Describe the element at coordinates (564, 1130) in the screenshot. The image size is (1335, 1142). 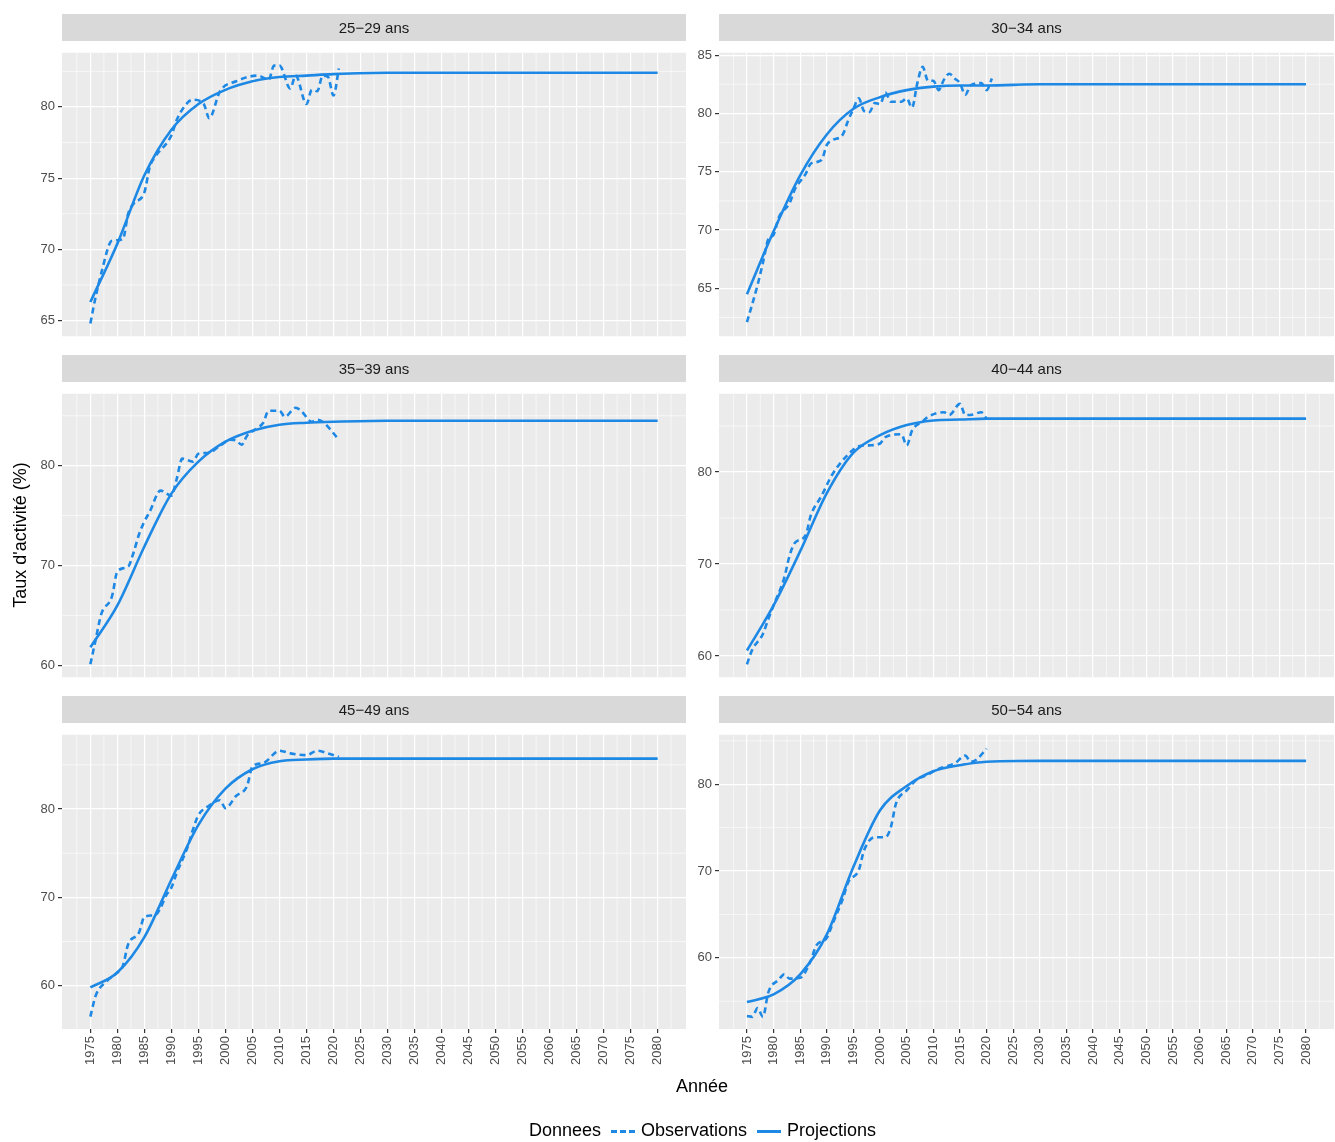
I see `legend-title: Donnees` at that location.